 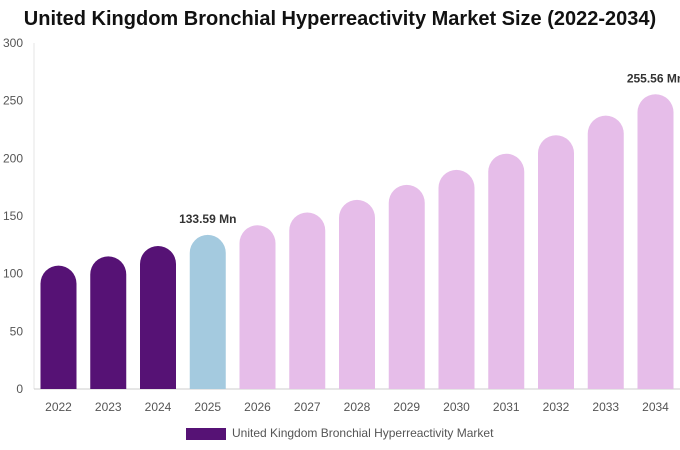 I want to click on bar-2029, so click(x=407, y=287).